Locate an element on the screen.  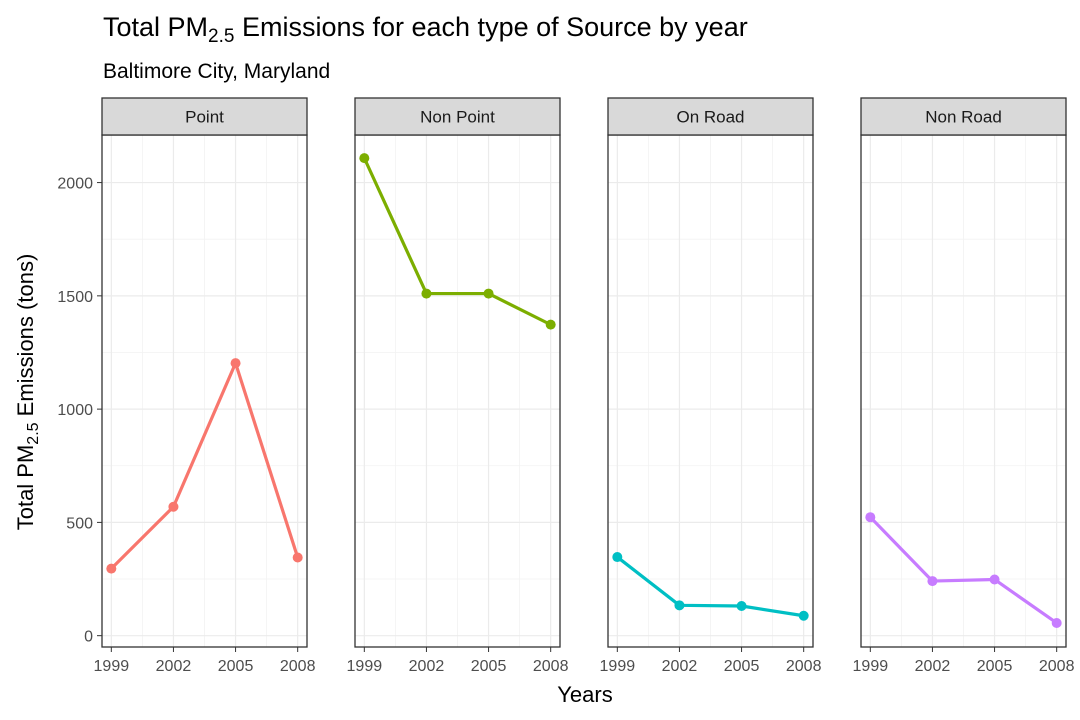
x-axis-title: Years is located at coordinates (584, 694).